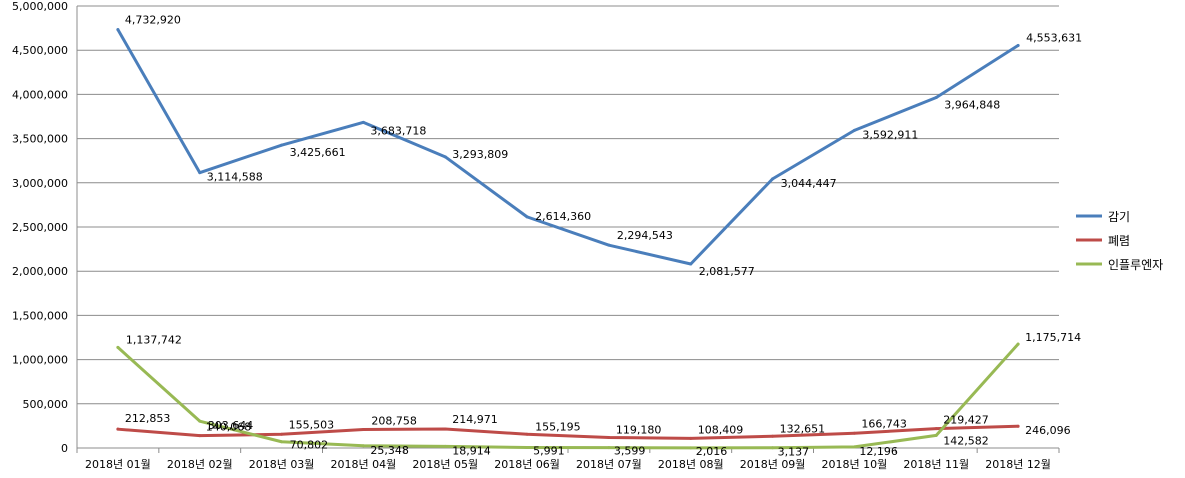 The width and height of the screenshot is (1185, 478). Describe the element at coordinates (389, 450) in the screenshot. I see `data-label: 25,348` at that location.